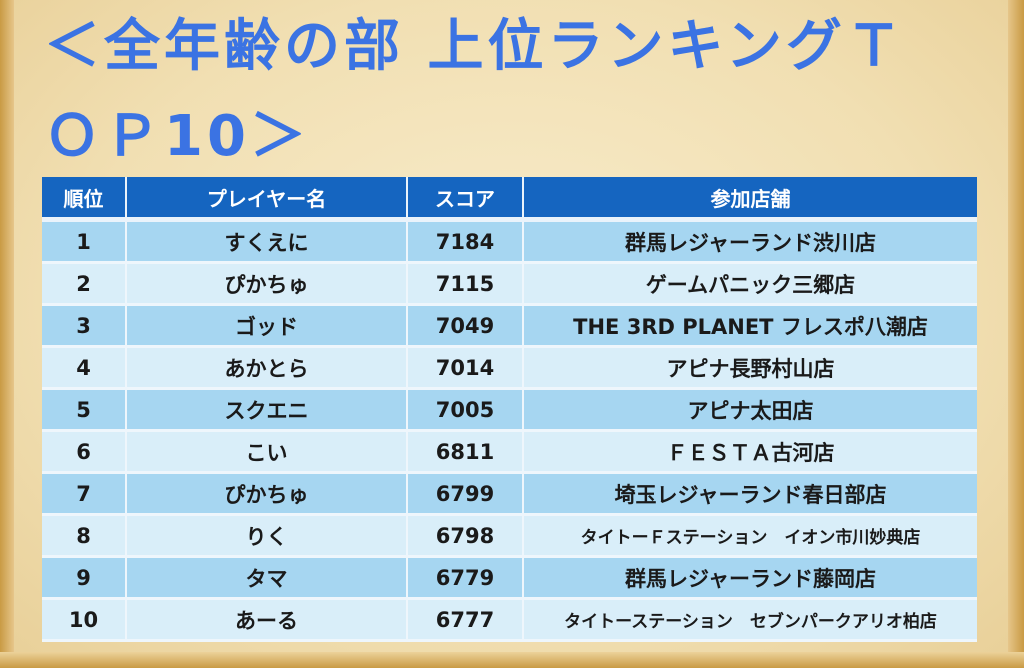 The width and height of the screenshot is (1024, 668). What do you see at coordinates (84, 410) in the screenshot?
I see `rank-cell: 5` at bounding box center [84, 410].